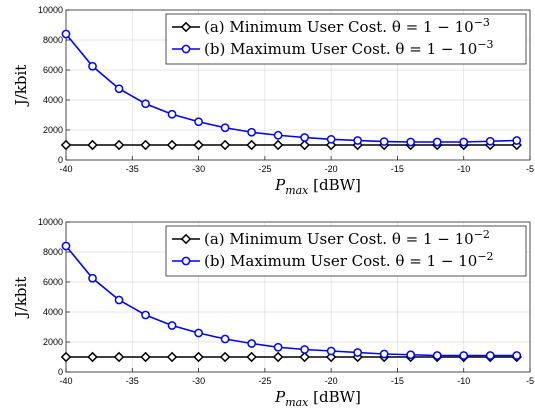  Describe the element at coordinates (53, 282) in the screenshot. I see `y-tick-label: 6000` at that location.